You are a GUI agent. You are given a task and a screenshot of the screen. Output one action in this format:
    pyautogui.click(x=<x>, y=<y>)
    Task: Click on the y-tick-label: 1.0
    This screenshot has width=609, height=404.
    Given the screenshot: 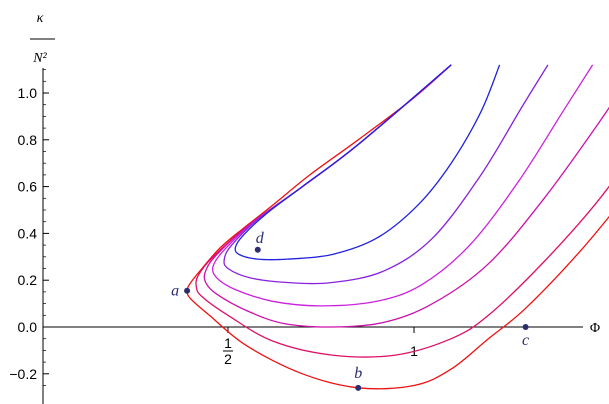 What is the action you would take?
    pyautogui.click(x=28, y=93)
    